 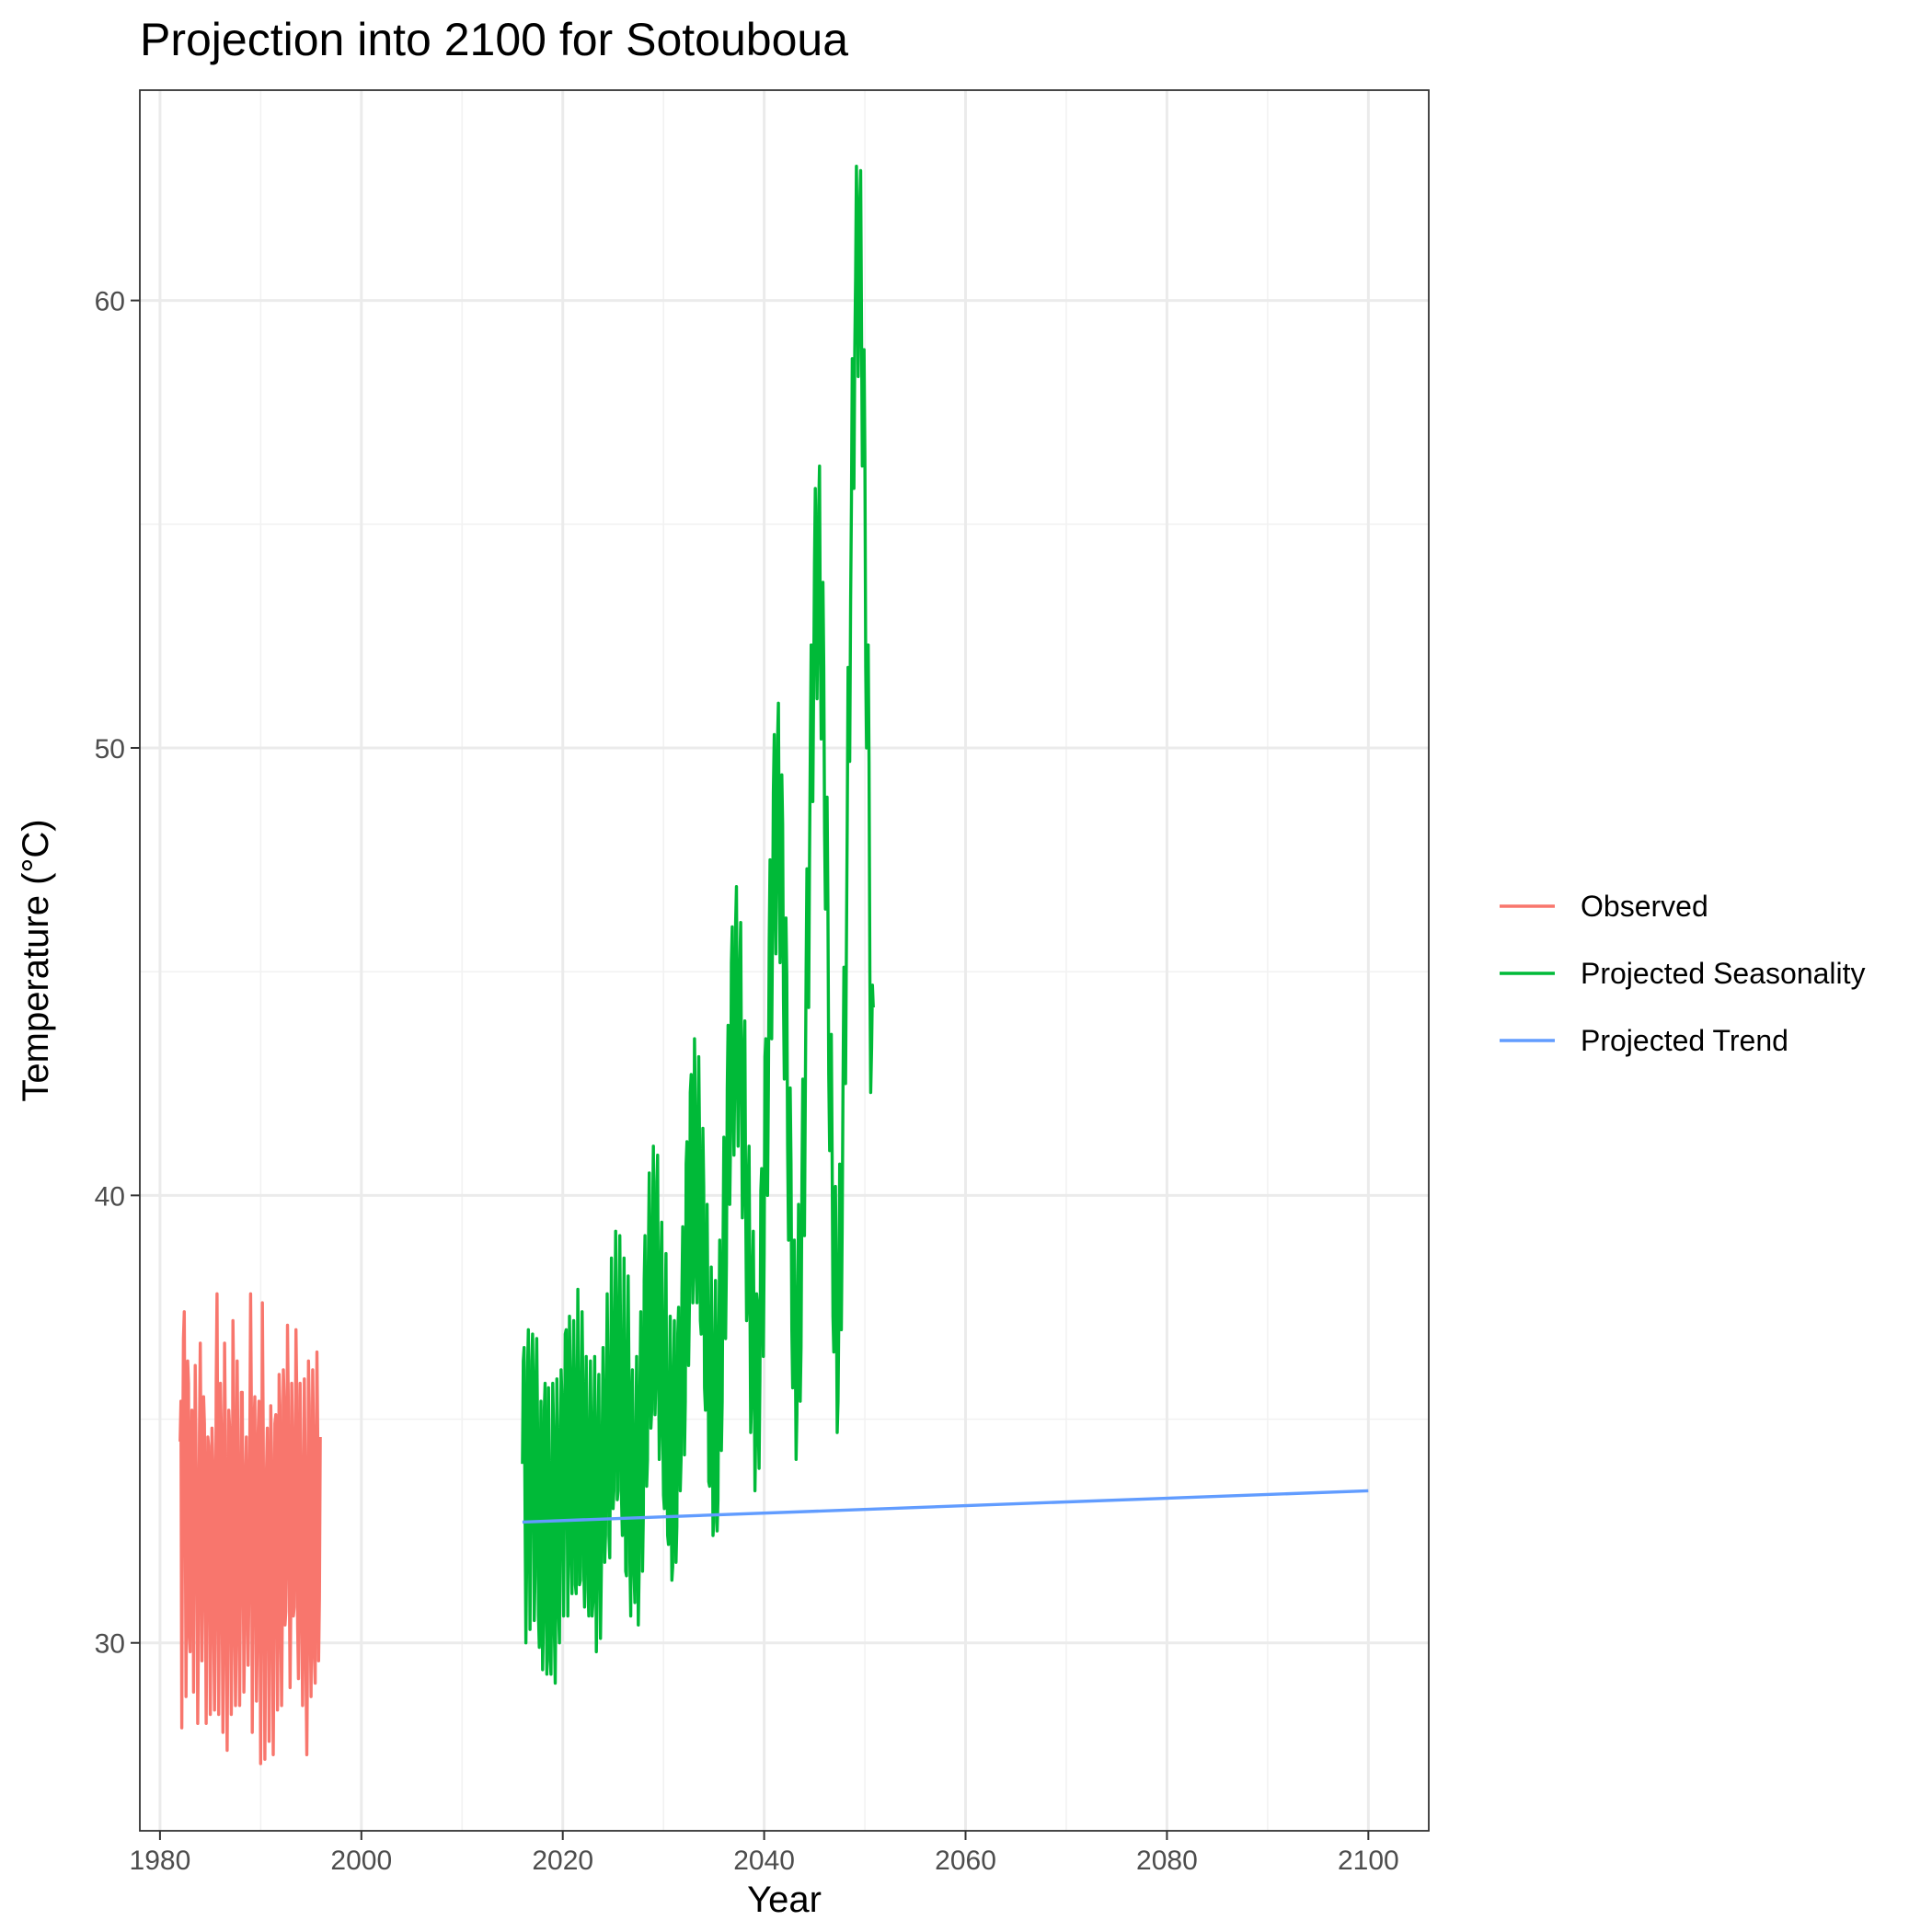 I want to click on x-tick-label: 2100, so click(x=1368, y=1861).